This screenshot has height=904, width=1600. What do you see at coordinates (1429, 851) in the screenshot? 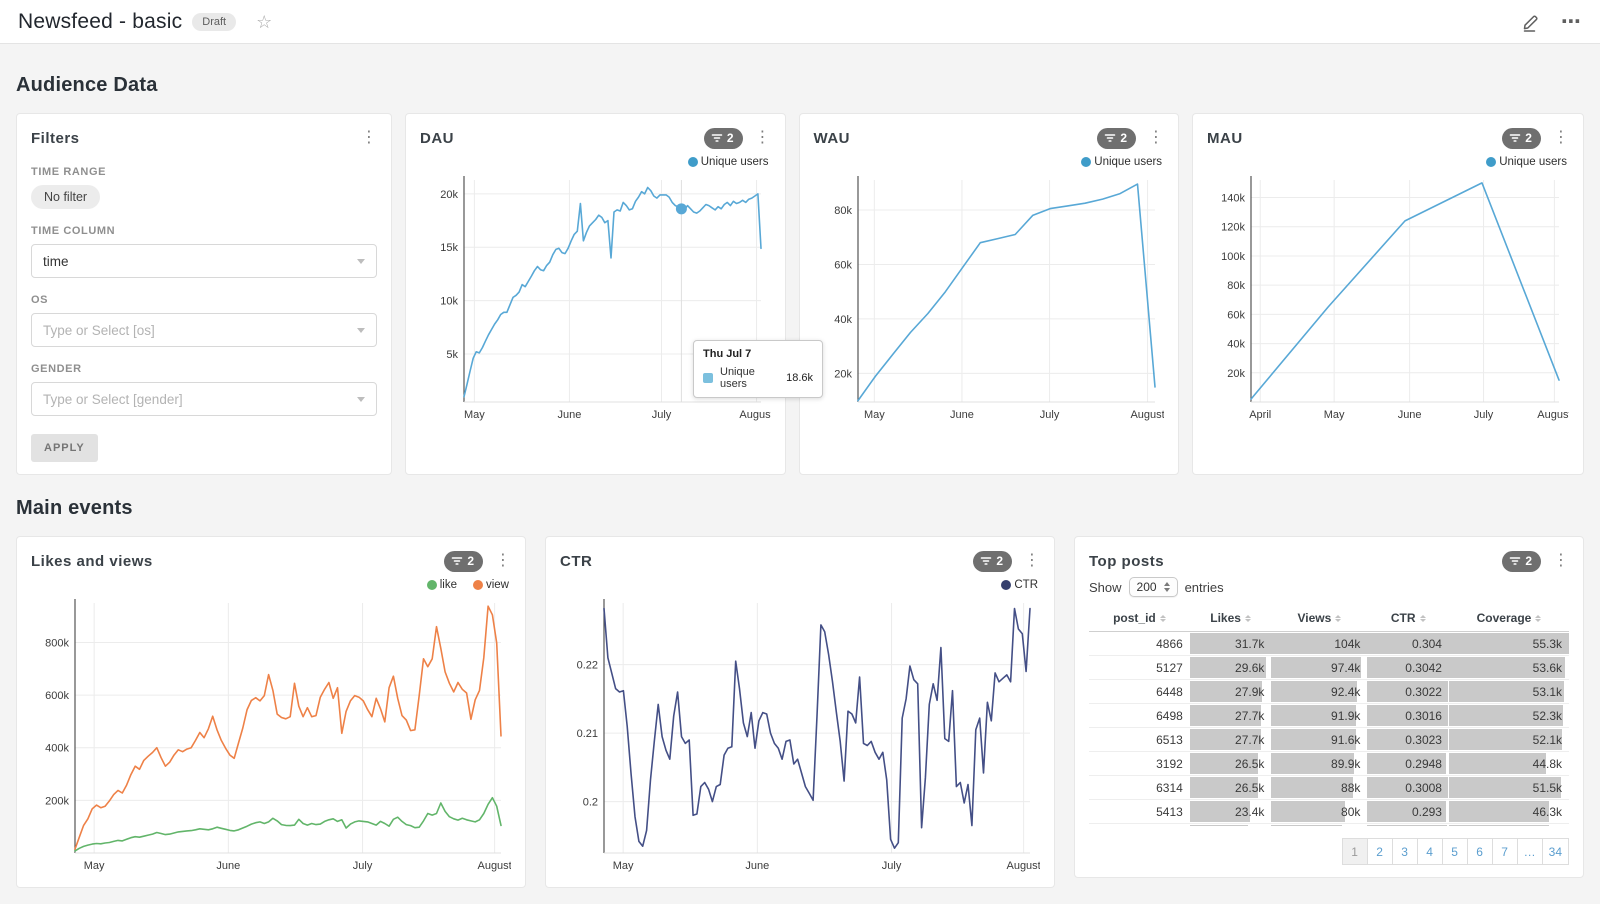
I see `page-button: 4` at bounding box center [1429, 851].